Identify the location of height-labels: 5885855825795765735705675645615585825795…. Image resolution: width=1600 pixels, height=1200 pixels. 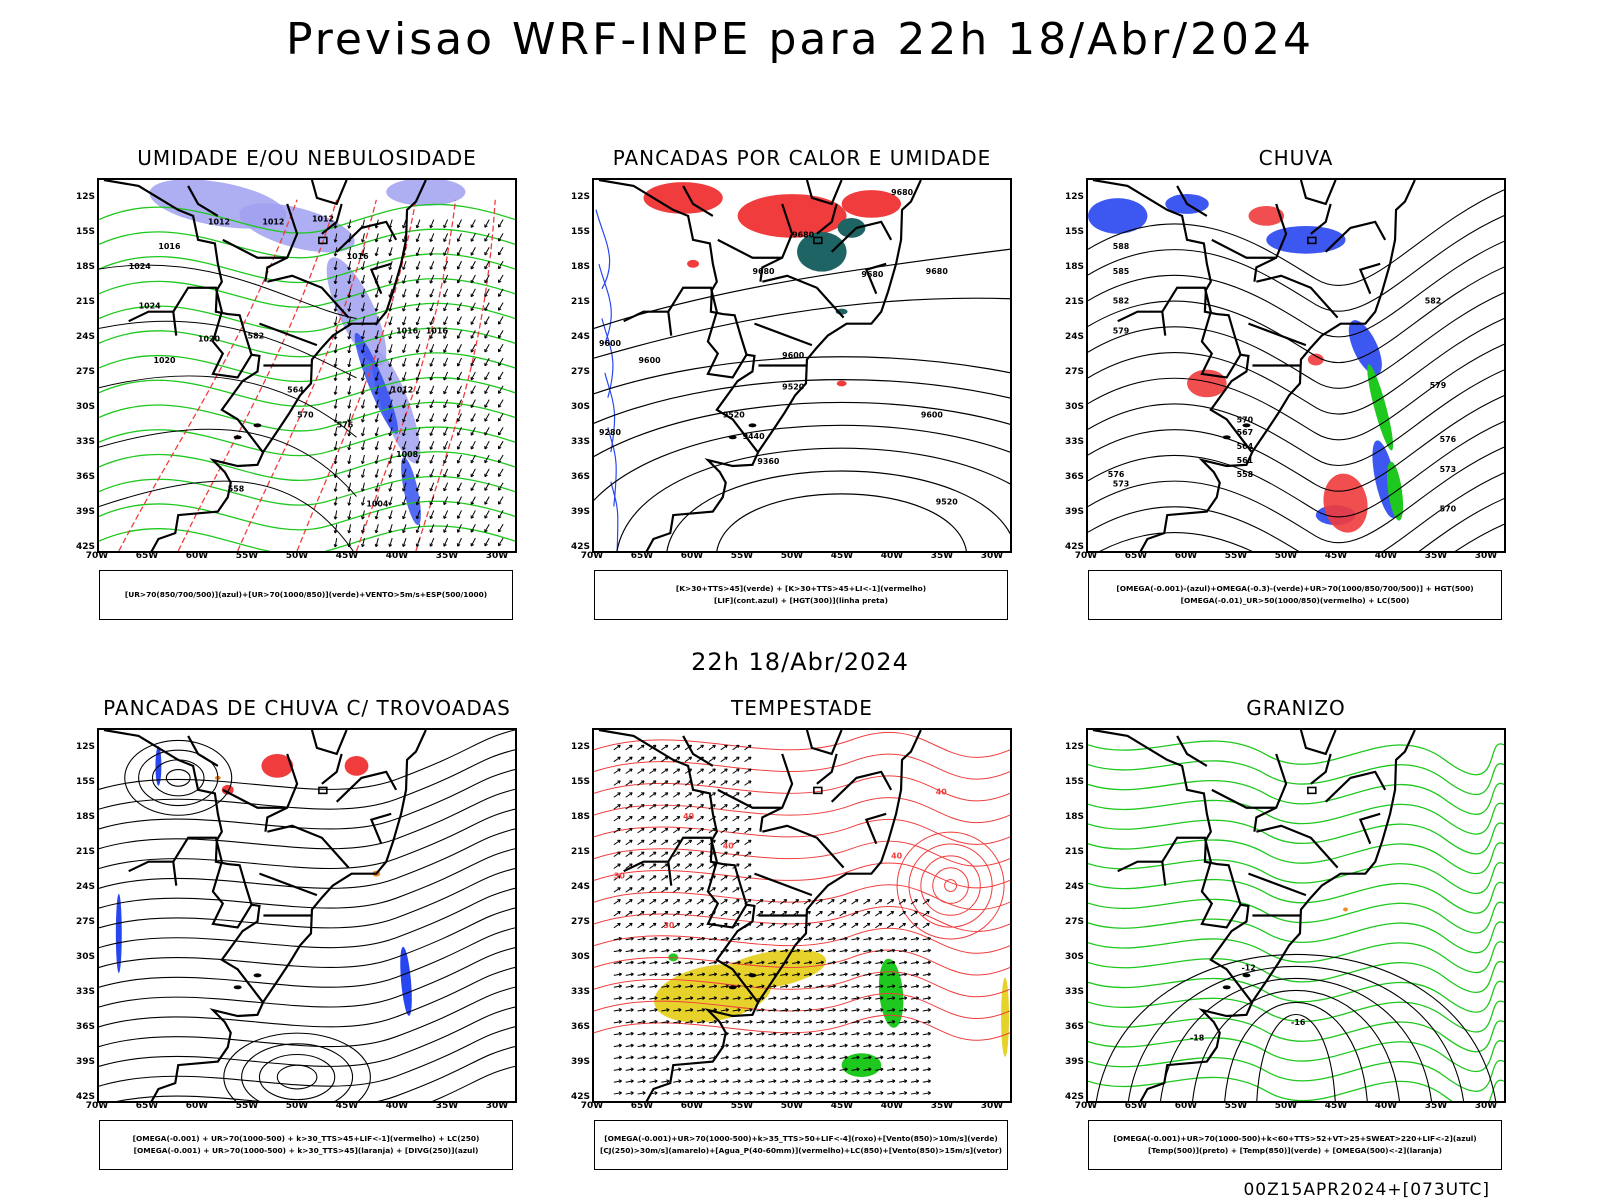
(1282, 377).